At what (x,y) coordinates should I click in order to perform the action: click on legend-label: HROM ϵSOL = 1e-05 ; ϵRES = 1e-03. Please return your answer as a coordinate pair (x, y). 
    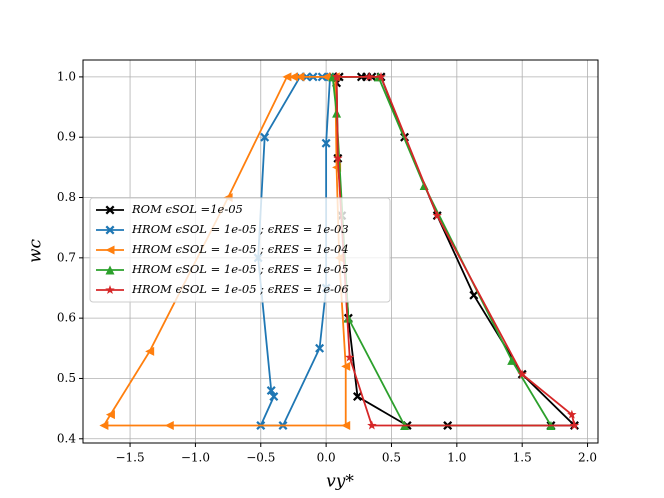
    Looking at the image, I should click on (240, 229).